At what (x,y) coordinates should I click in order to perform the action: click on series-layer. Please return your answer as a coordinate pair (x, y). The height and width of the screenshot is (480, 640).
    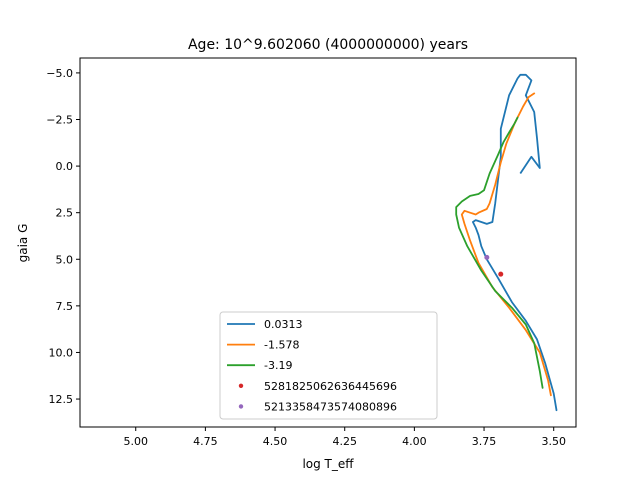
    Looking at the image, I should click on (506, 242).